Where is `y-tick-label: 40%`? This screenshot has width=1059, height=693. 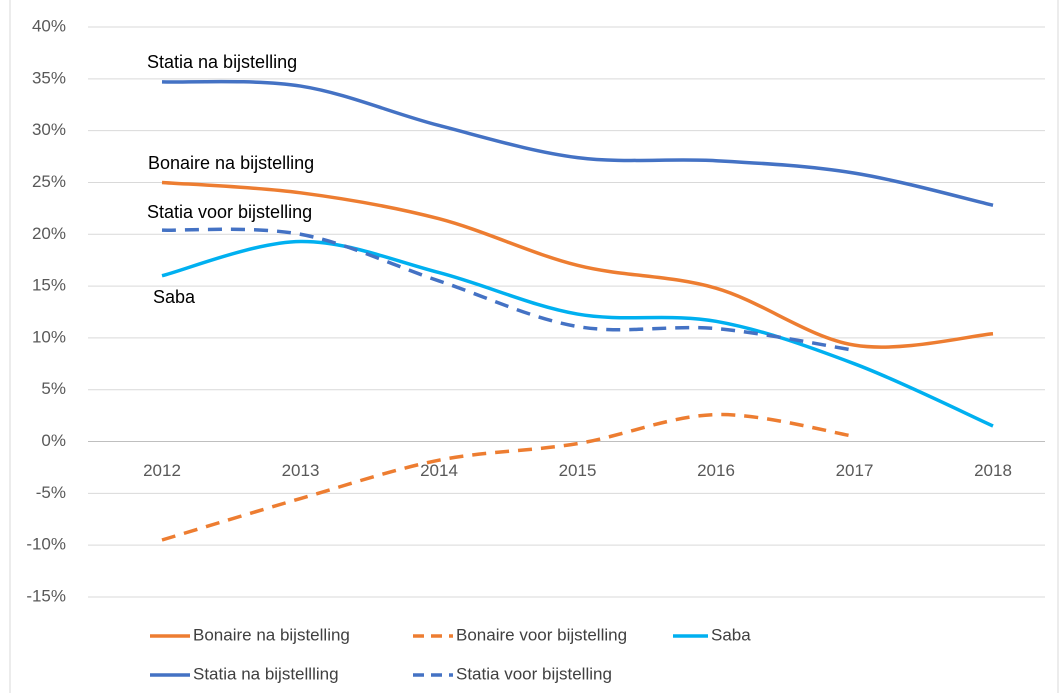 y-tick-label: 40% is located at coordinates (49, 25).